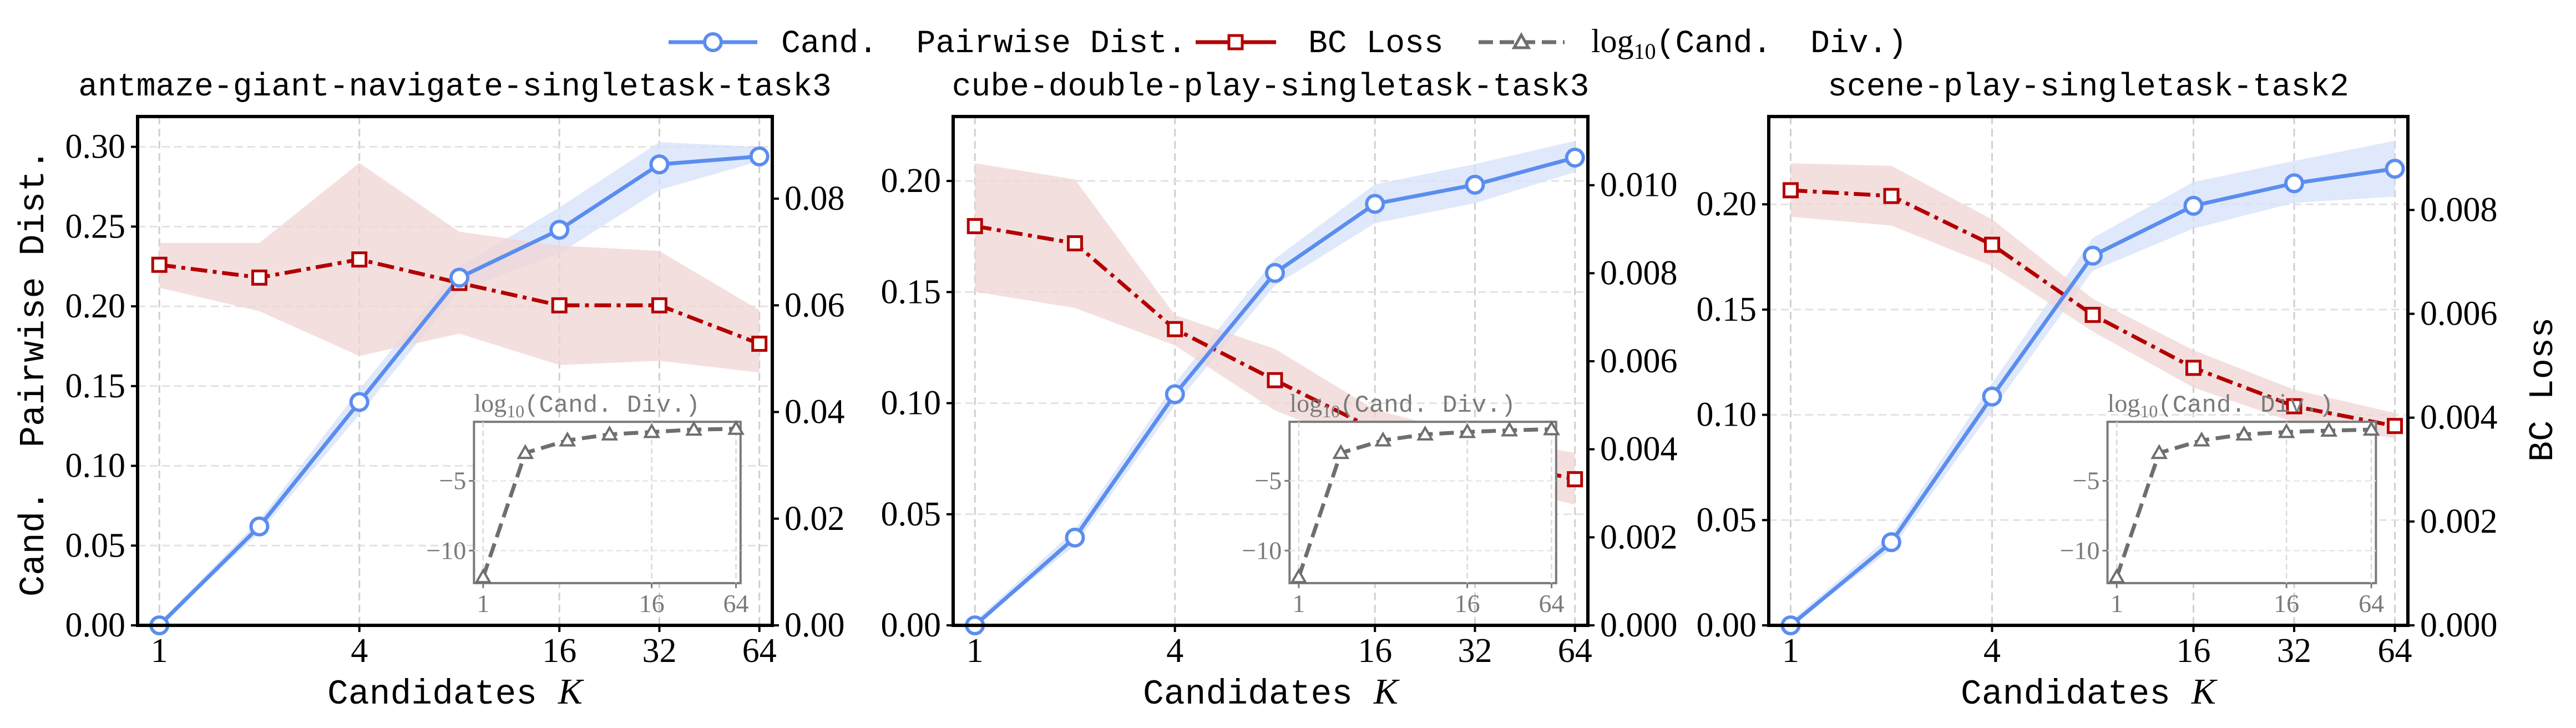  I want to click on y-tick-label-right: 0.008, so click(1639, 273).